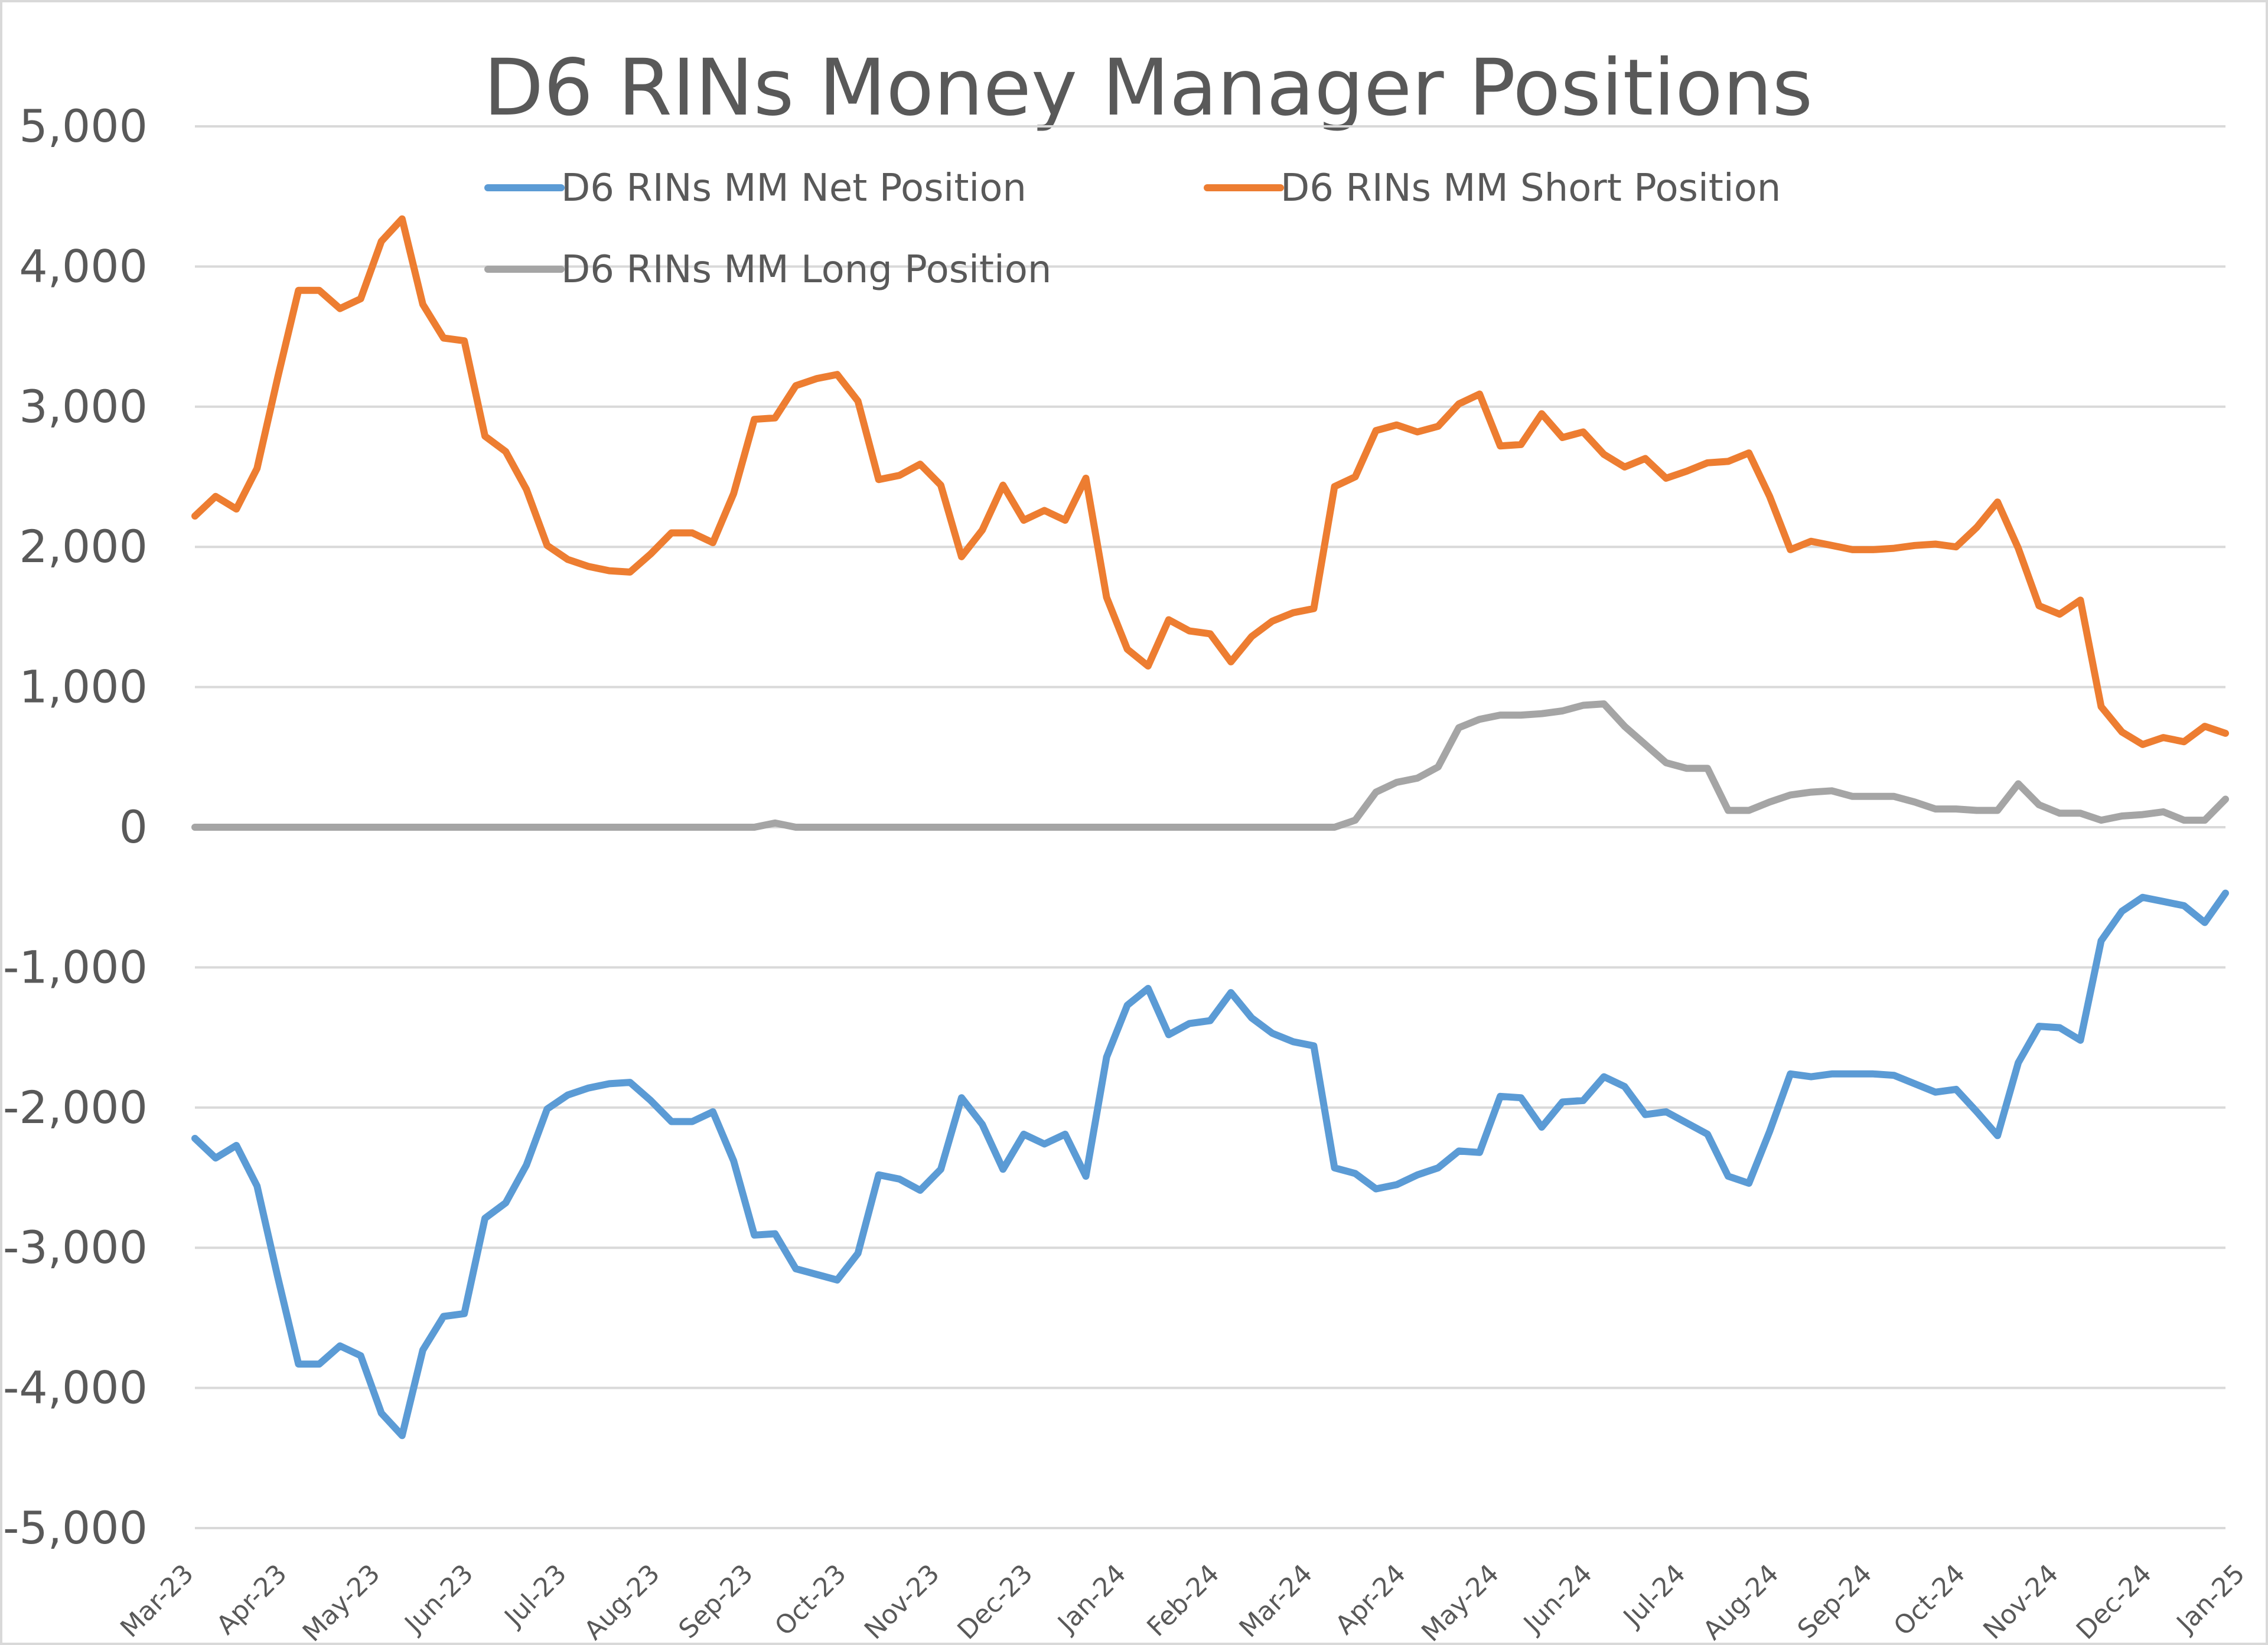 This screenshot has width=2268, height=1645. I want to click on y-tick-label: -3,000, so click(75, 1247).